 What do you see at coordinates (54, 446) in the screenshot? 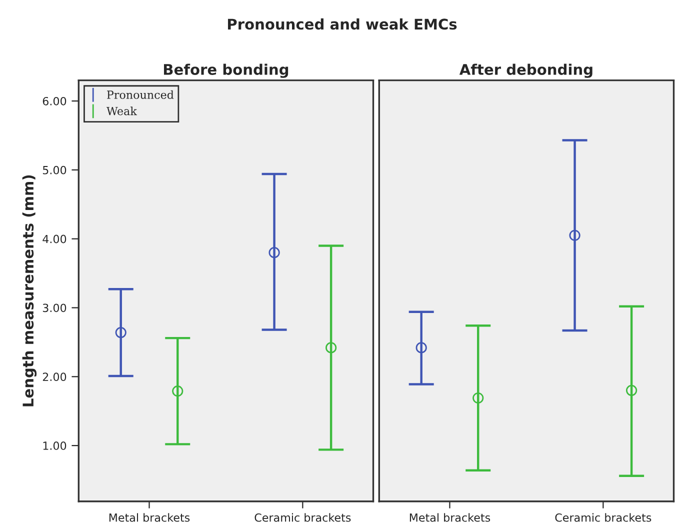
I see `y-tick-label: 1.00` at bounding box center [54, 446].